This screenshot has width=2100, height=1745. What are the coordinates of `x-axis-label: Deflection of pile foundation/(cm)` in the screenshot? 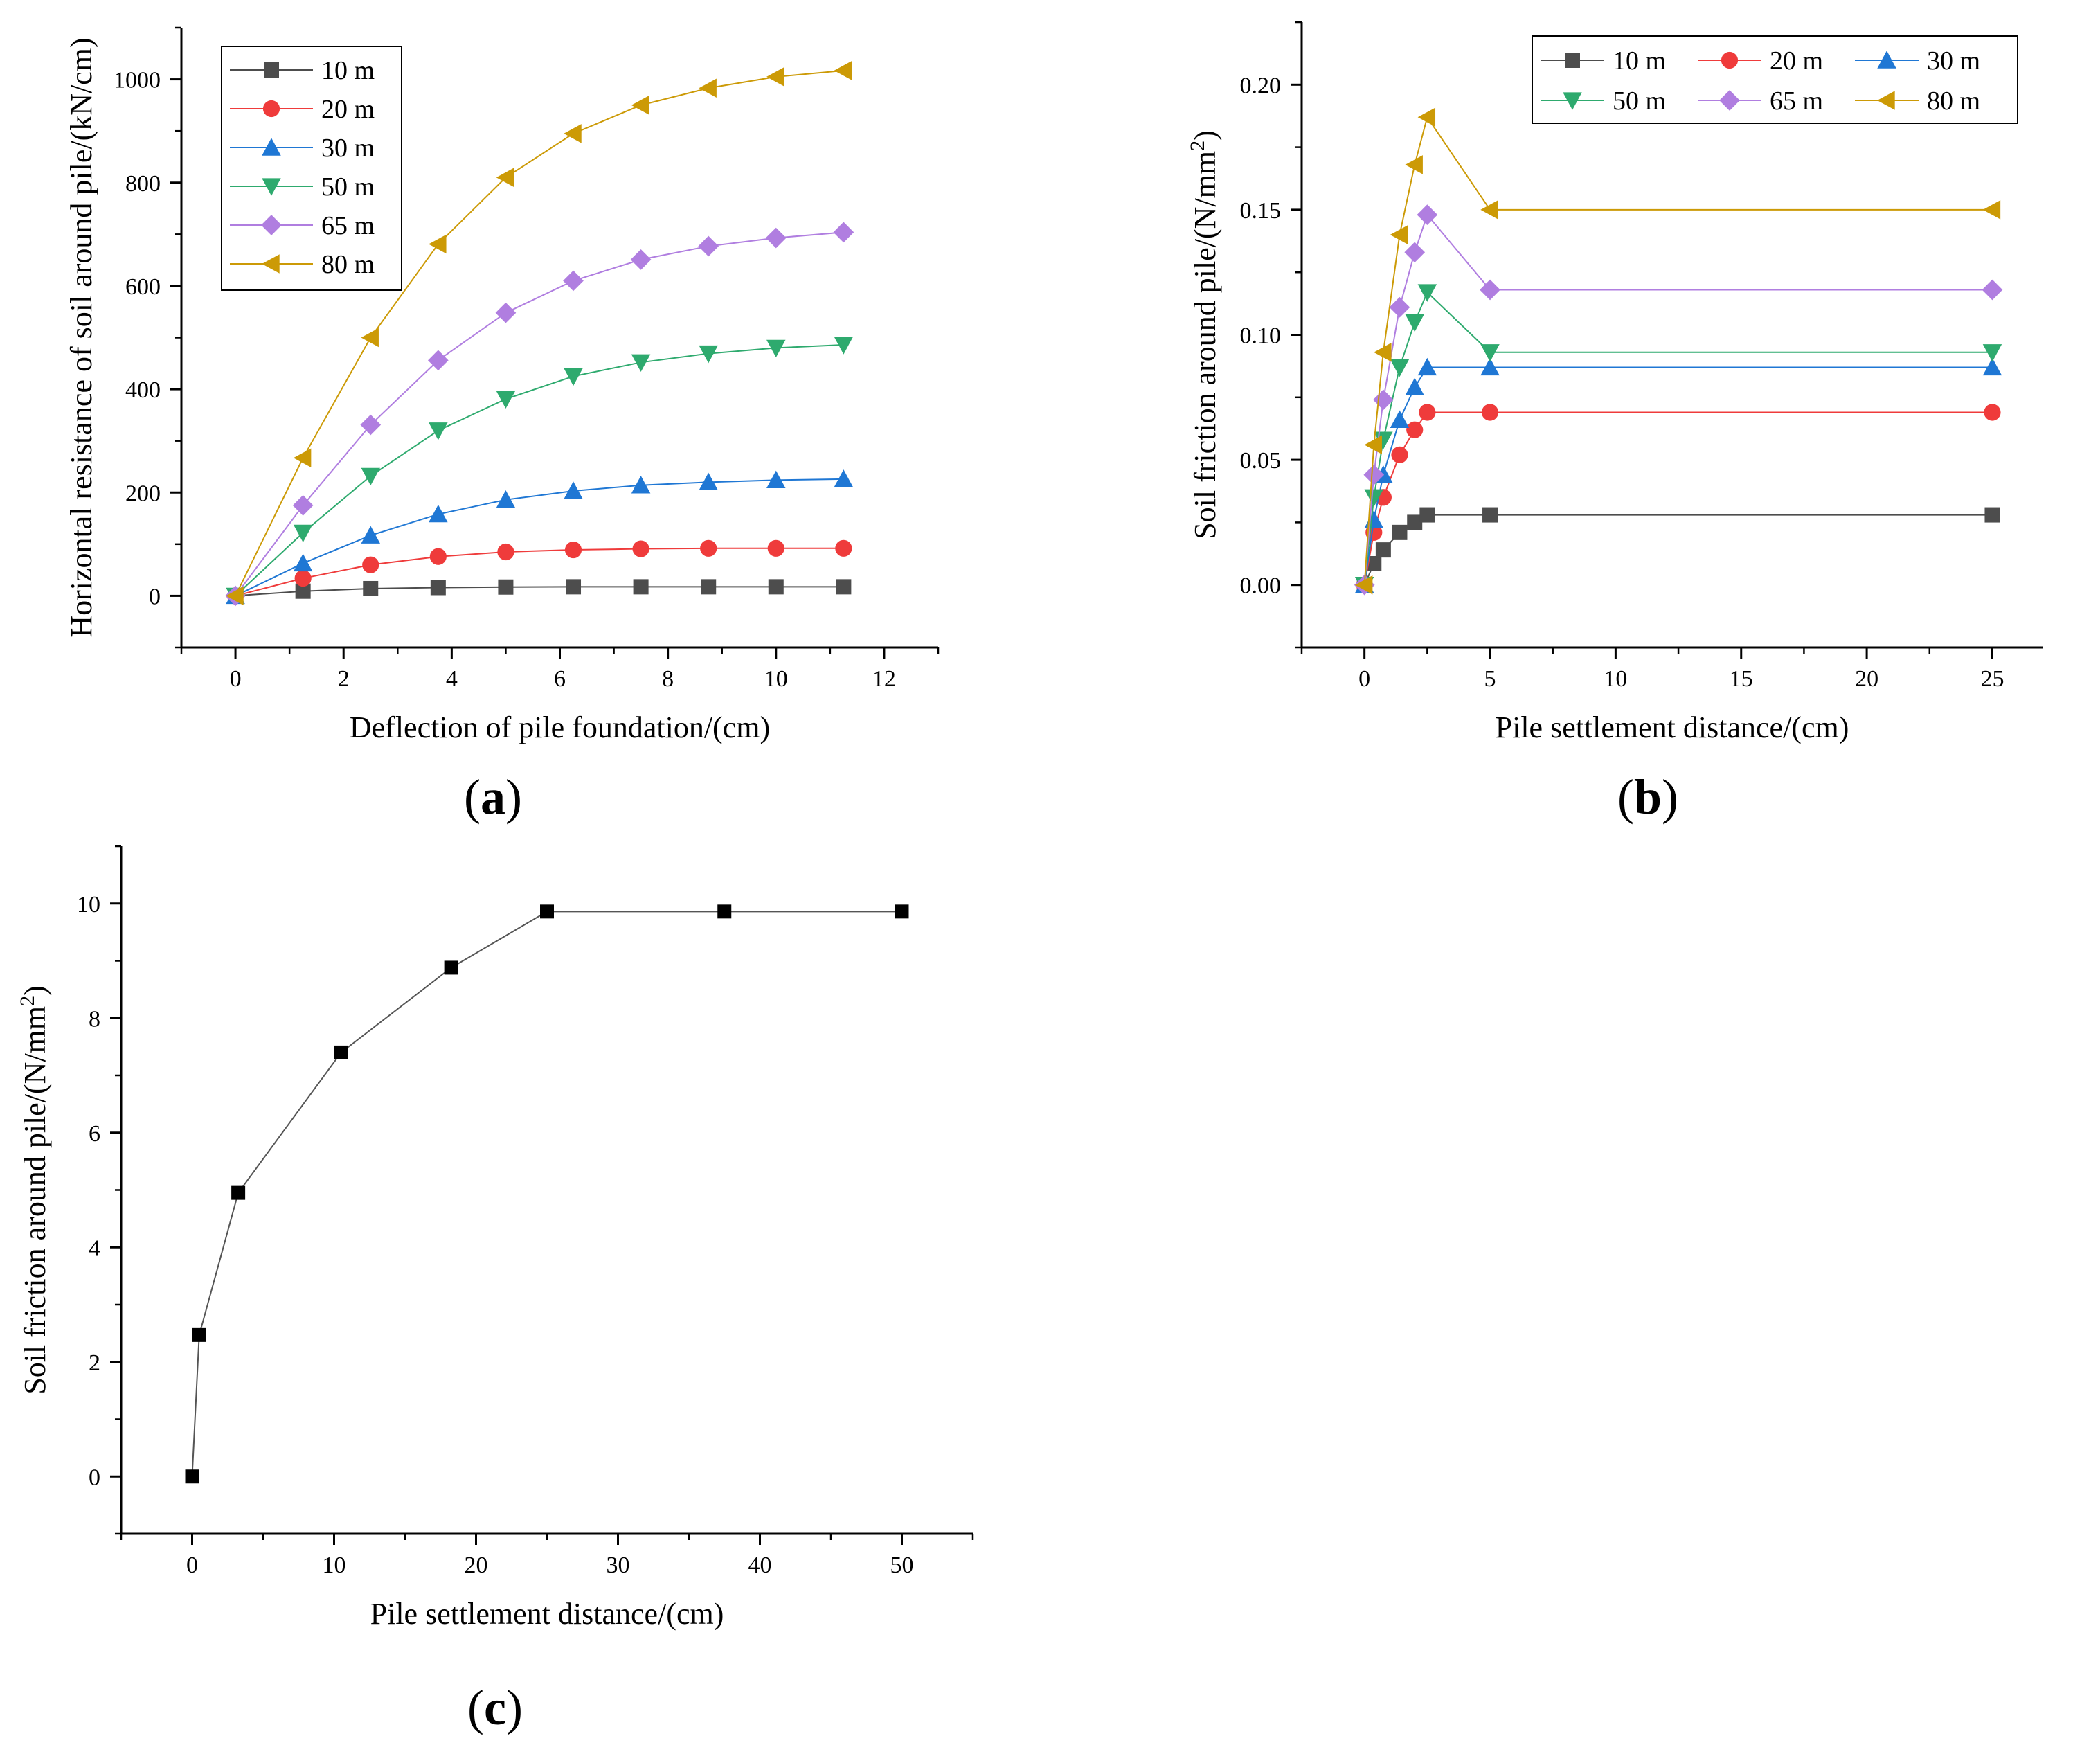 It's located at (560, 727).